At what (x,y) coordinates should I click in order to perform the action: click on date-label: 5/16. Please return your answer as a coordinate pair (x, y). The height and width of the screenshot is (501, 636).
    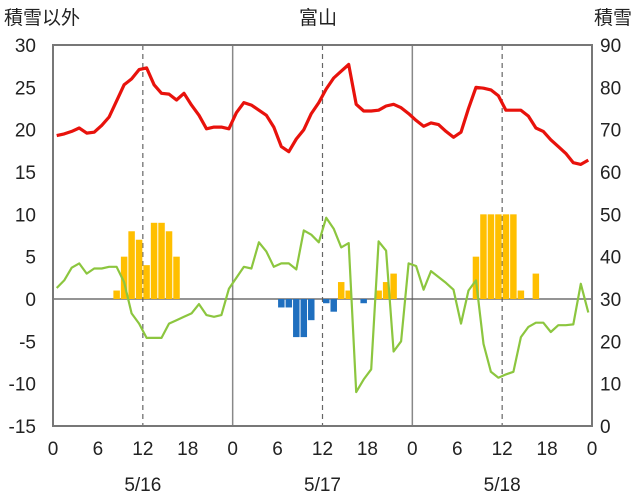
    Looking at the image, I should click on (142, 485).